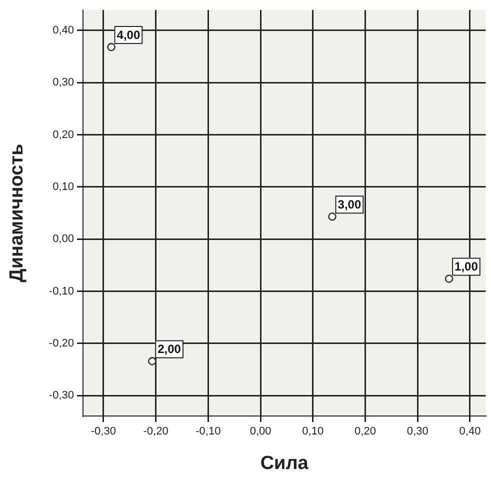 Image resolution: width=491 pixels, height=477 pixels. I want to click on x-tick-label: 0,10, so click(313, 432).